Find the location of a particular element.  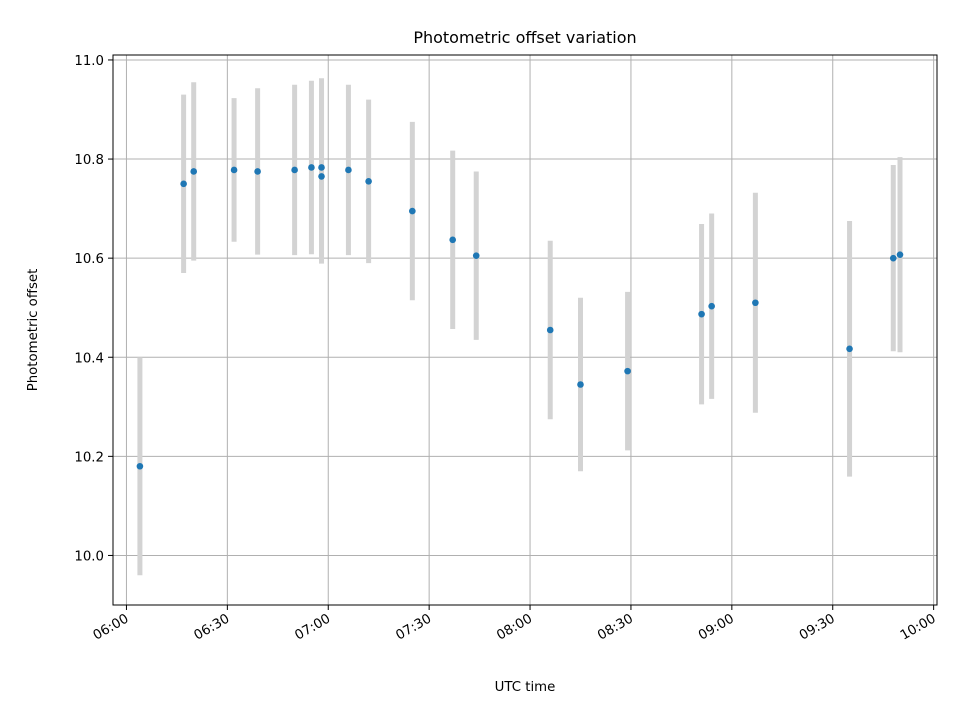

chart-title: Photometric offset variation is located at coordinates (524, 37).